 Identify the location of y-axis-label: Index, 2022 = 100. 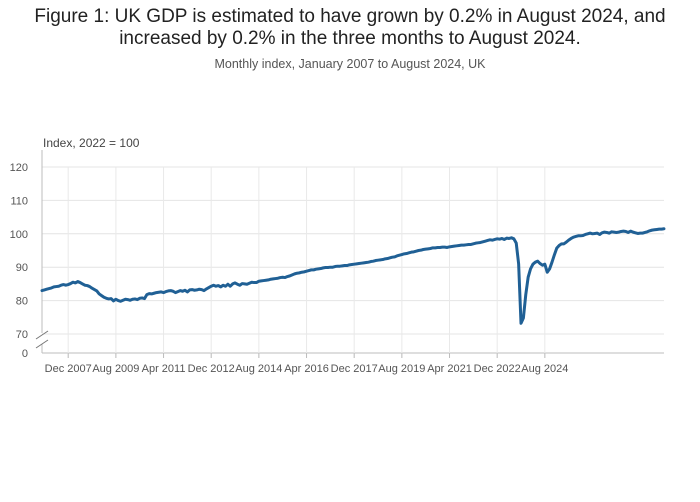
(91, 143).